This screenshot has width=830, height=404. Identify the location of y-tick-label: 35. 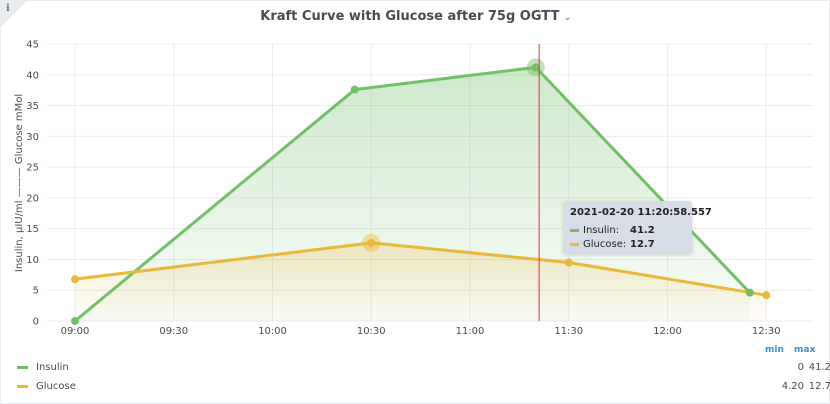
(32, 106).